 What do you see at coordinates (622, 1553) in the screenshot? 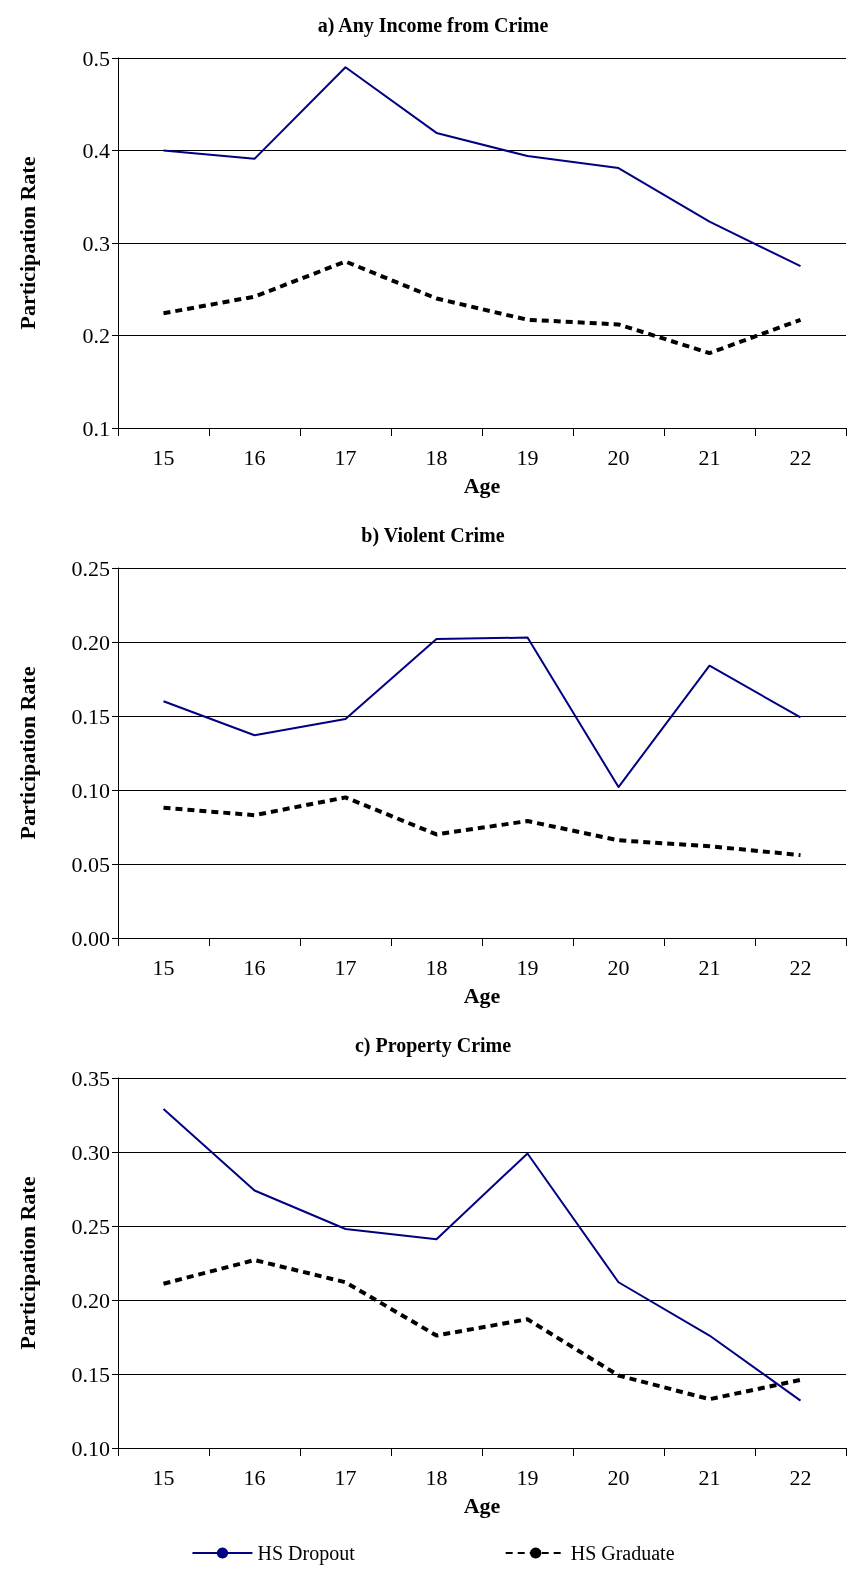
I see `legend-label: HS Graduate` at bounding box center [622, 1553].